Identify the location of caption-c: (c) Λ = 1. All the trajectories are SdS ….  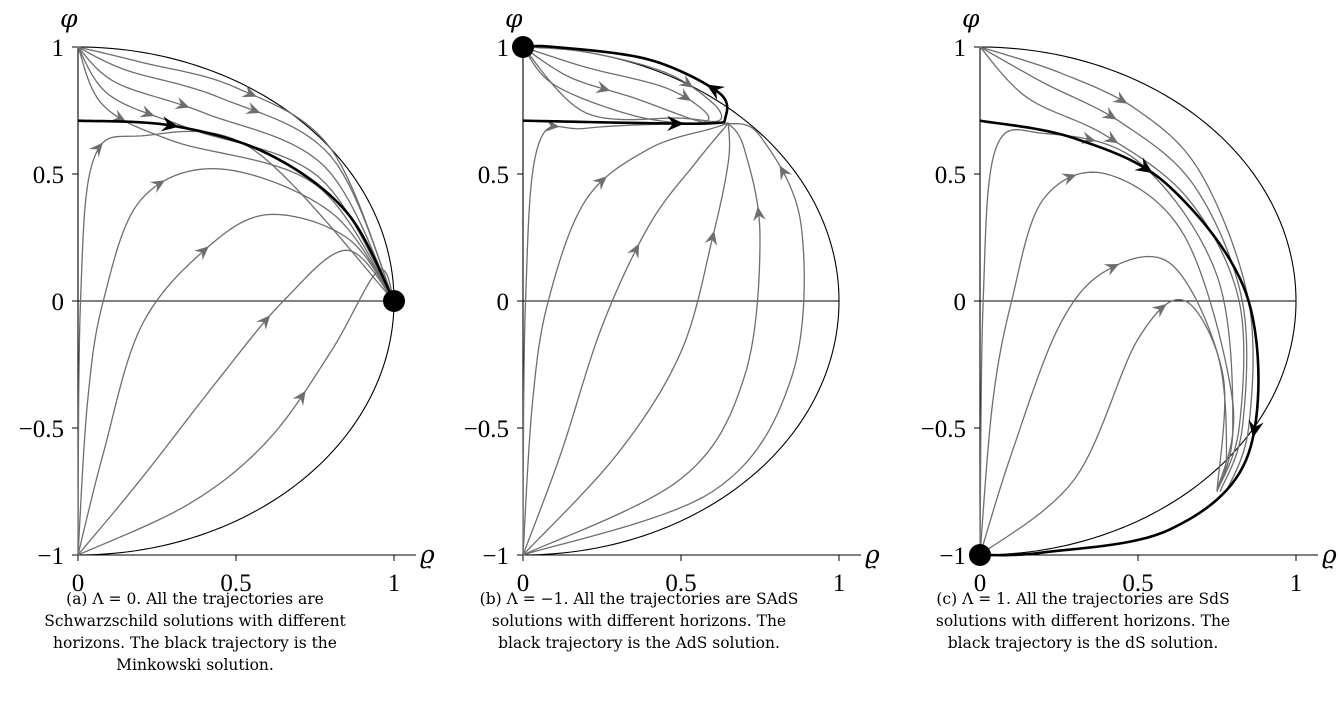
(1083, 621).